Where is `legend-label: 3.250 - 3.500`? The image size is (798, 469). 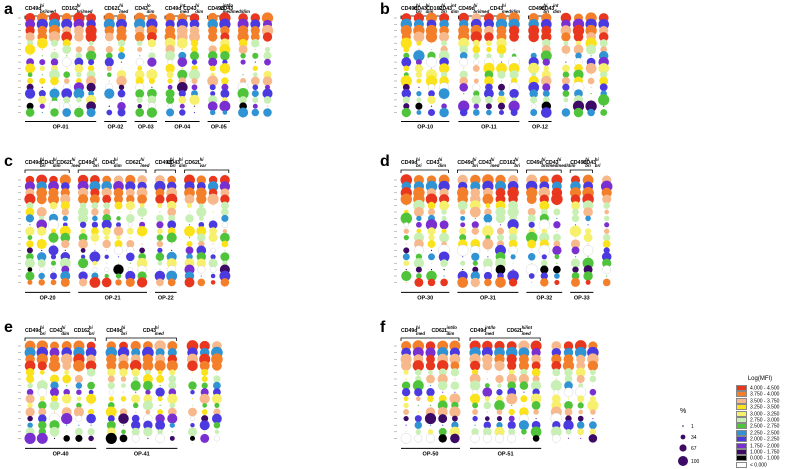 legend-label: 3.250 - 3.500 is located at coordinates (765, 407).